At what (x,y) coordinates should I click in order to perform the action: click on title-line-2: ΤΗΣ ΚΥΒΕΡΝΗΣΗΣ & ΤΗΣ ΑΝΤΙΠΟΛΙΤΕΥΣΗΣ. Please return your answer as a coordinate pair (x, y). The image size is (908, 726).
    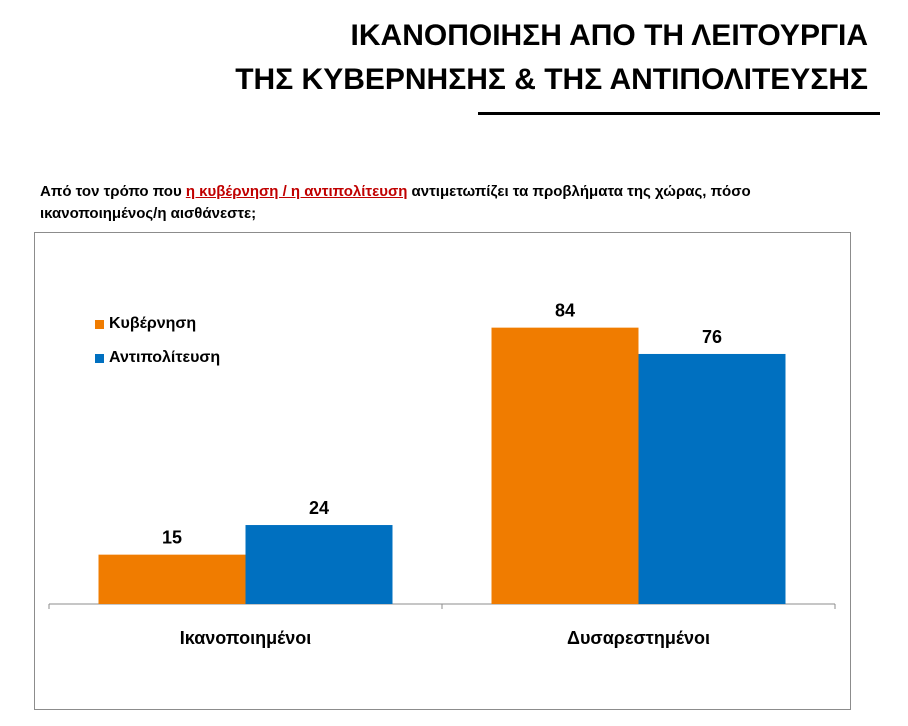
    Looking at the image, I should click on (551, 79).